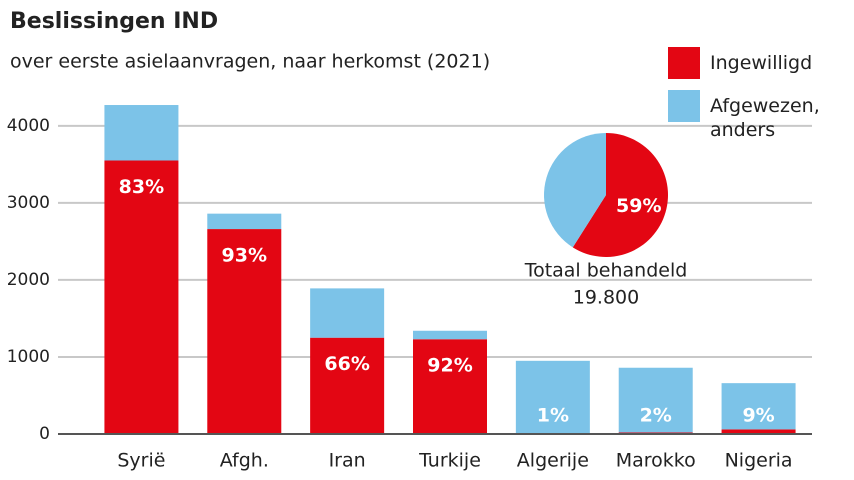 Image resolution: width=854 pixels, height=480 pixels. I want to click on x-tick-label: Syrië, so click(141, 461).